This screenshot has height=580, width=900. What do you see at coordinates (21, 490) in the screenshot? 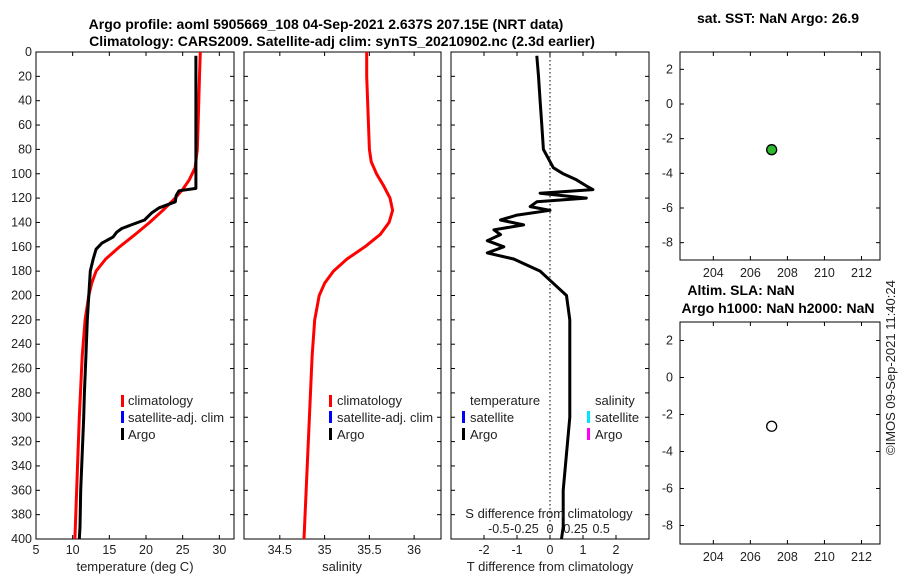
I see `y-tick-label: 360` at bounding box center [21, 490].